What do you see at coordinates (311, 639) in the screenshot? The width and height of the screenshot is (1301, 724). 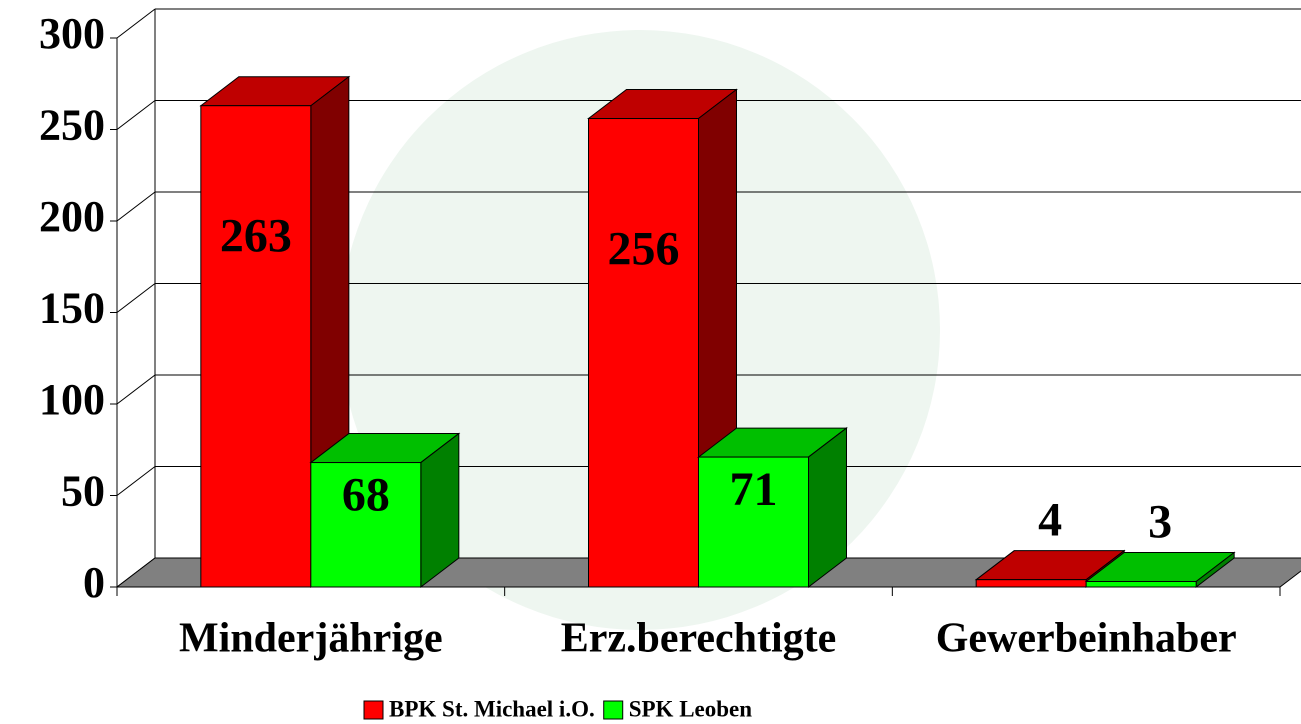 I see `x-tick-label: Minderjährige` at bounding box center [311, 639].